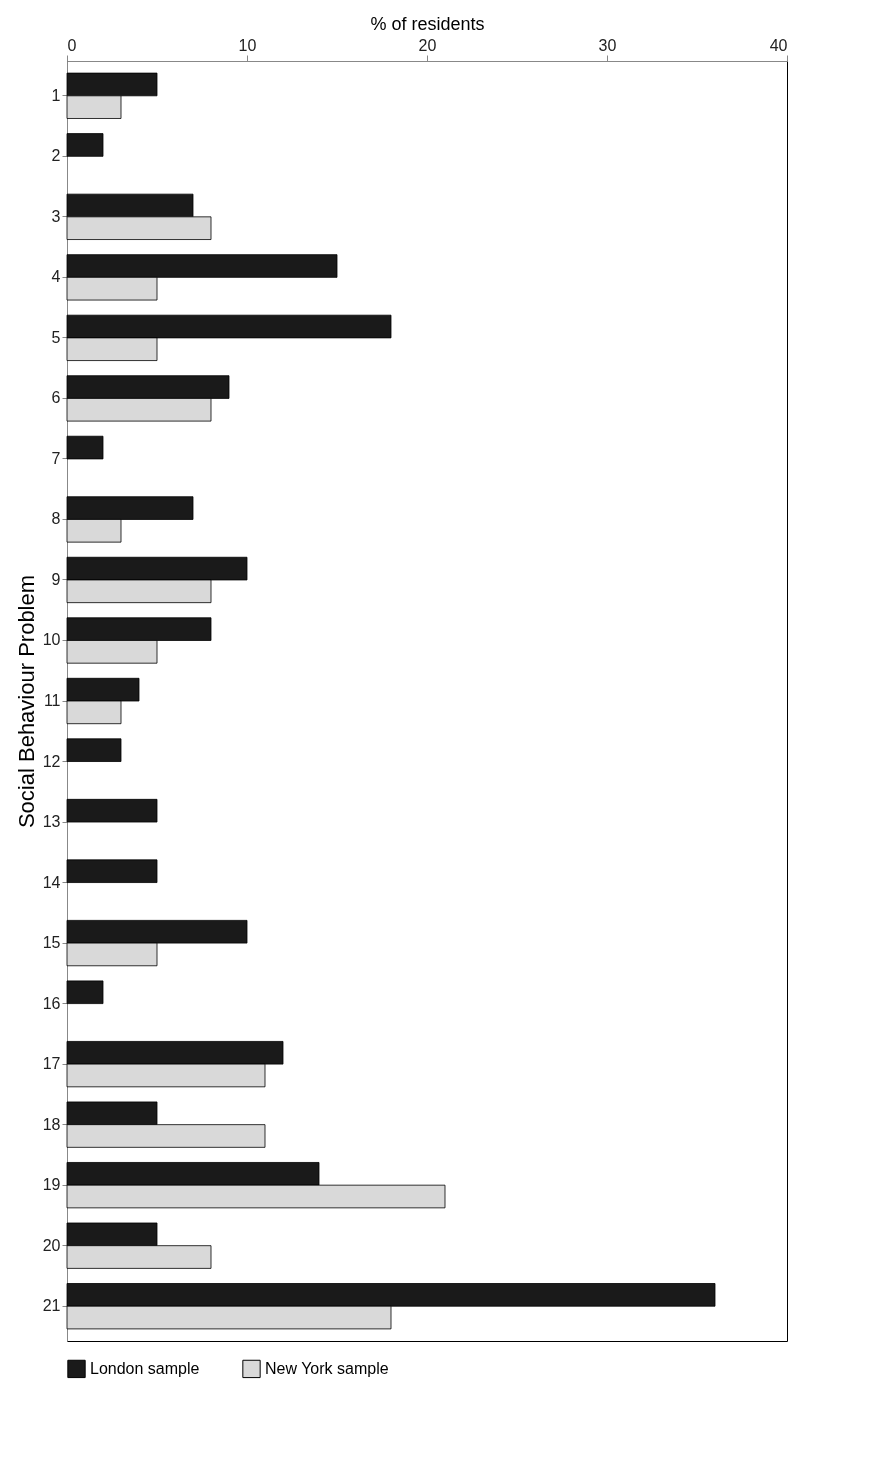 This screenshot has width=881, height=1479. What do you see at coordinates (327, 1368) in the screenshot?
I see `legend-label: New York sample` at bounding box center [327, 1368].